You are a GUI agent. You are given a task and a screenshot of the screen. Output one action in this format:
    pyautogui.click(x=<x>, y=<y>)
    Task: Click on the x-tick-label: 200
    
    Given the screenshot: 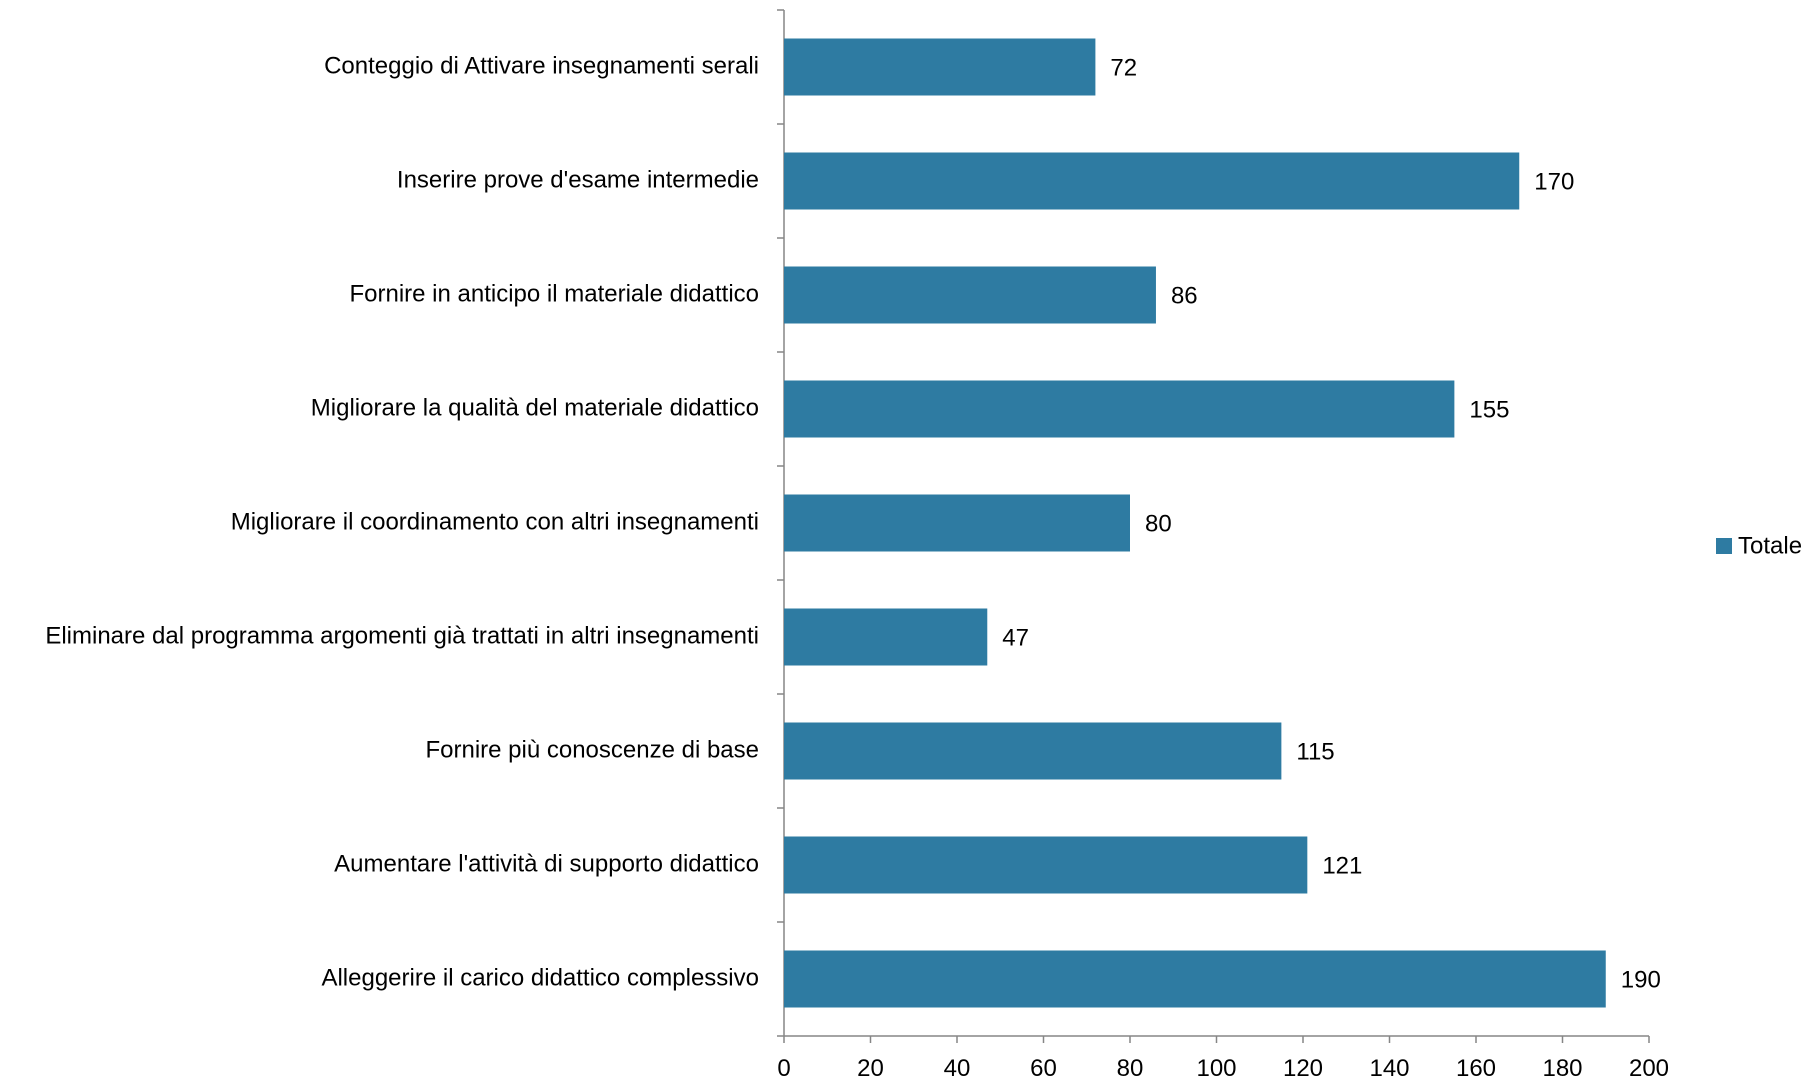 What is the action you would take?
    pyautogui.click(x=1649, y=1068)
    